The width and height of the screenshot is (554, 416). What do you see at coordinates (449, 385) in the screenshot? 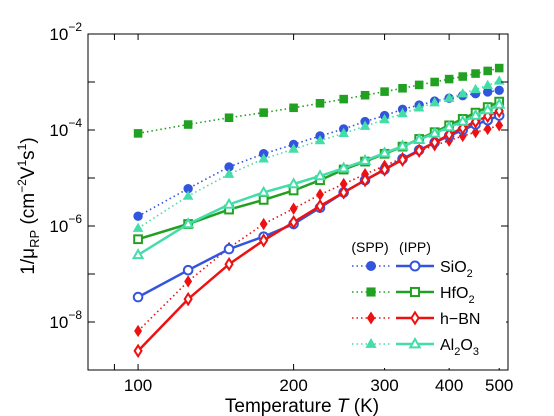
I see `x-tick-label: 400` at bounding box center [449, 385].